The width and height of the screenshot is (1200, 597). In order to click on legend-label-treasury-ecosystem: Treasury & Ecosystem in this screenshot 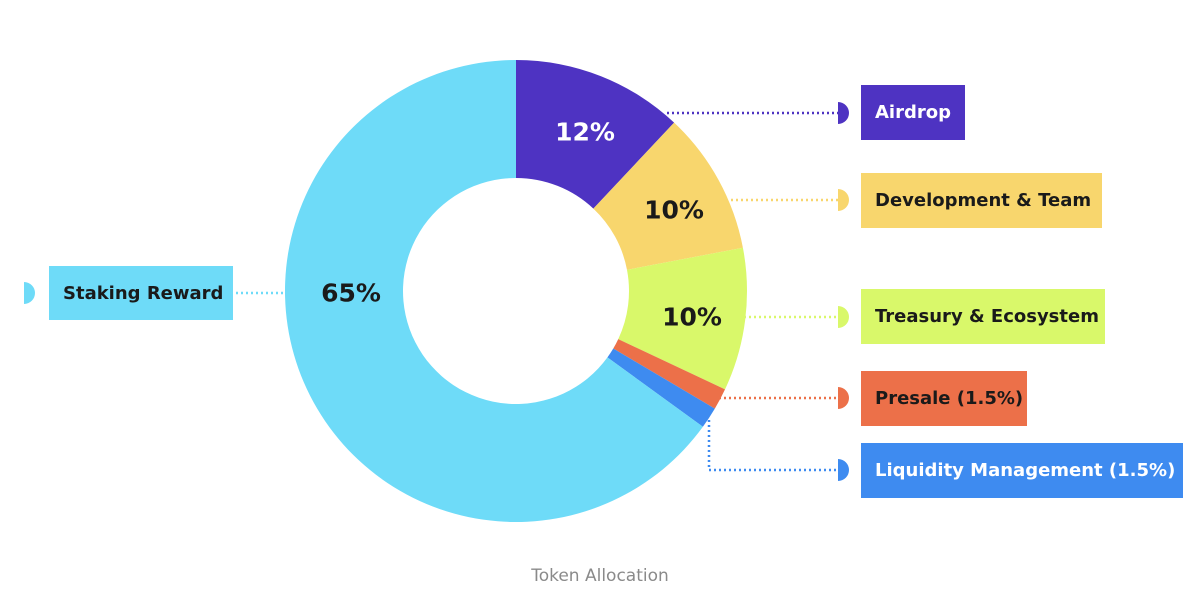, I will do `click(983, 316)`.